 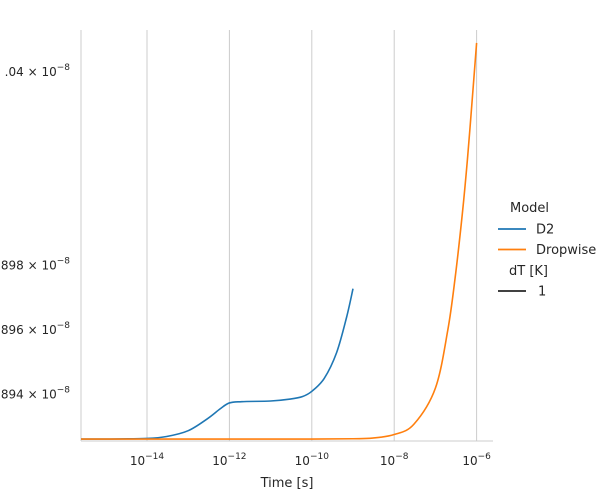 I want to click on x-tick-labels: 10⁻¹⁴ 10⁻¹² 10⁻¹⁰ 10⁻⁸ 10⁻⁶, so click(x=310, y=460).